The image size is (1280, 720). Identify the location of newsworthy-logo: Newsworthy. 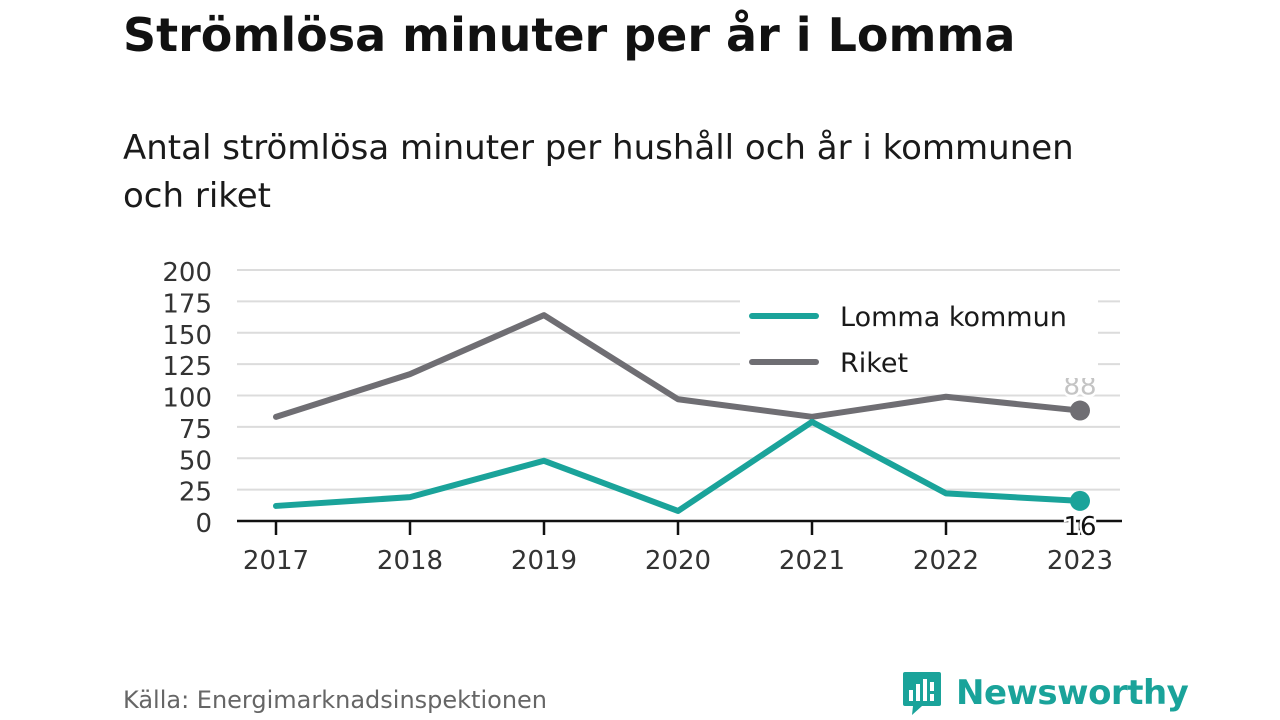
(1045, 693).